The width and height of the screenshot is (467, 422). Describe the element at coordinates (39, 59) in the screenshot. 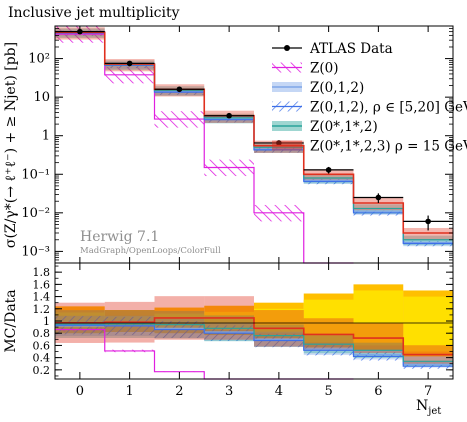

I see `main-y-tick-label-0: 10²` at that location.